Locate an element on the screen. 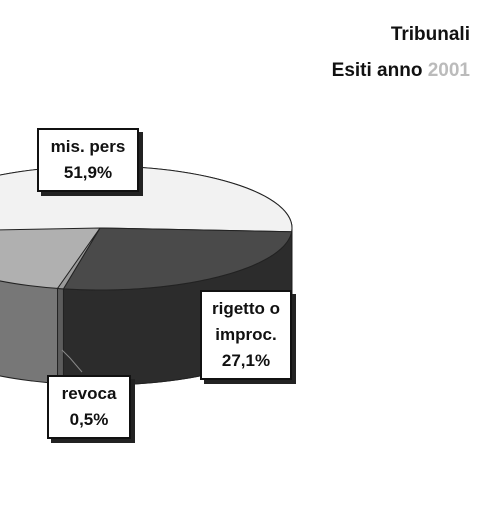 This screenshot has width=478, height=526. pie-slice-side is located at coordinates (60, 336).